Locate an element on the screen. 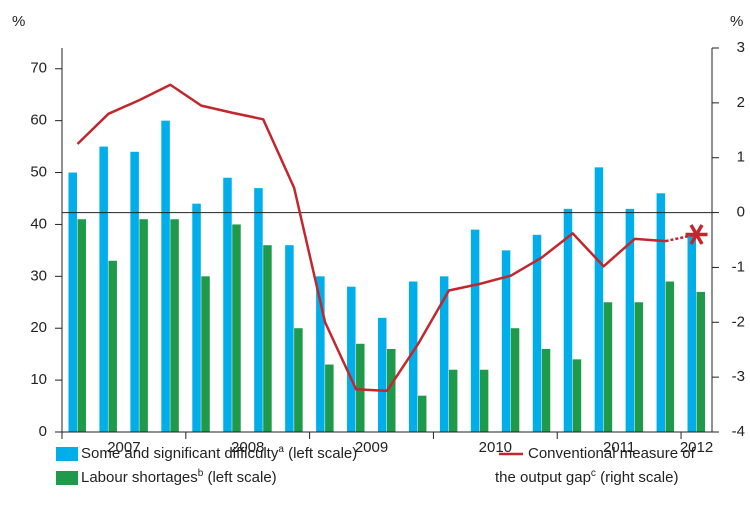  y2-tick-label: -3 is located at coordinates (738, 376).